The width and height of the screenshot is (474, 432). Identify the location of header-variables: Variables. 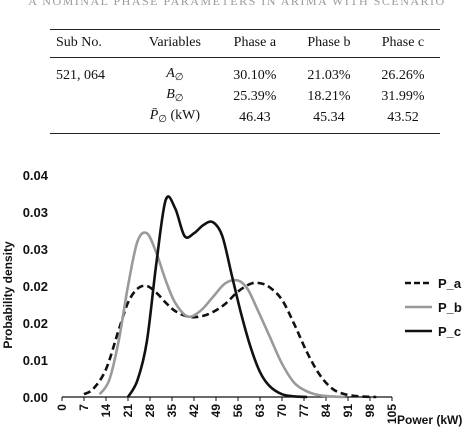
(174, 44).